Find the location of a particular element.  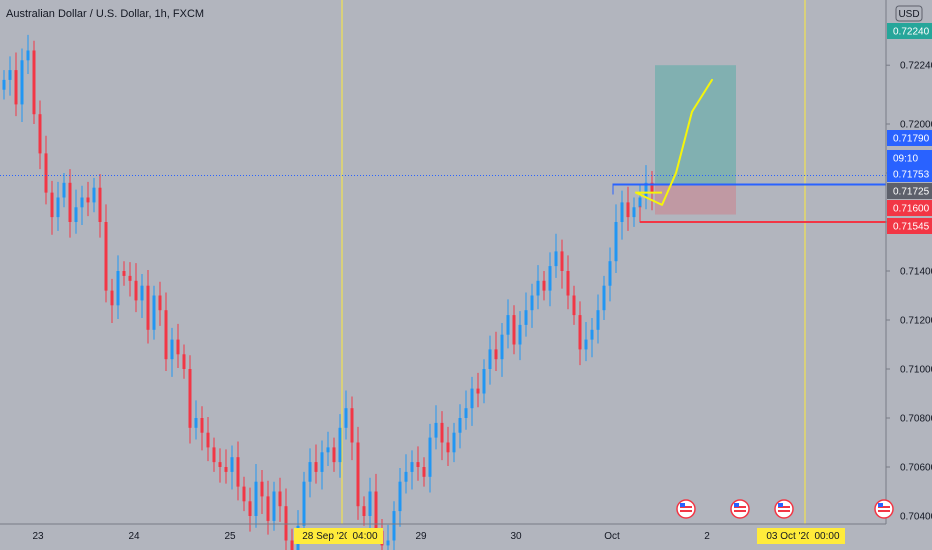

price-tag: 0.71790 is located at coordinates (909, 138).